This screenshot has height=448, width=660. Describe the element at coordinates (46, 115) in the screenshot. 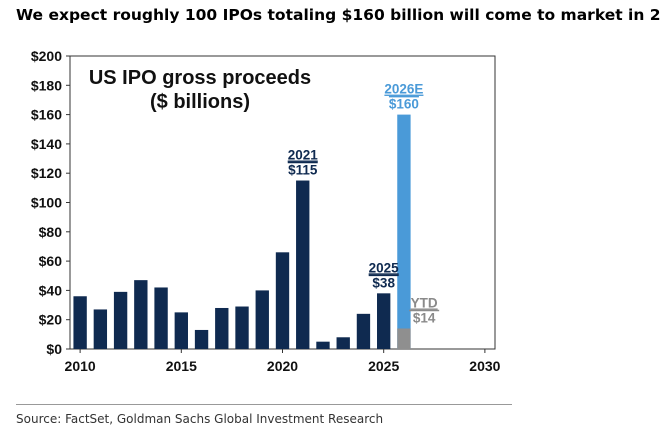

I see `y-tick-label: $160` at that location.